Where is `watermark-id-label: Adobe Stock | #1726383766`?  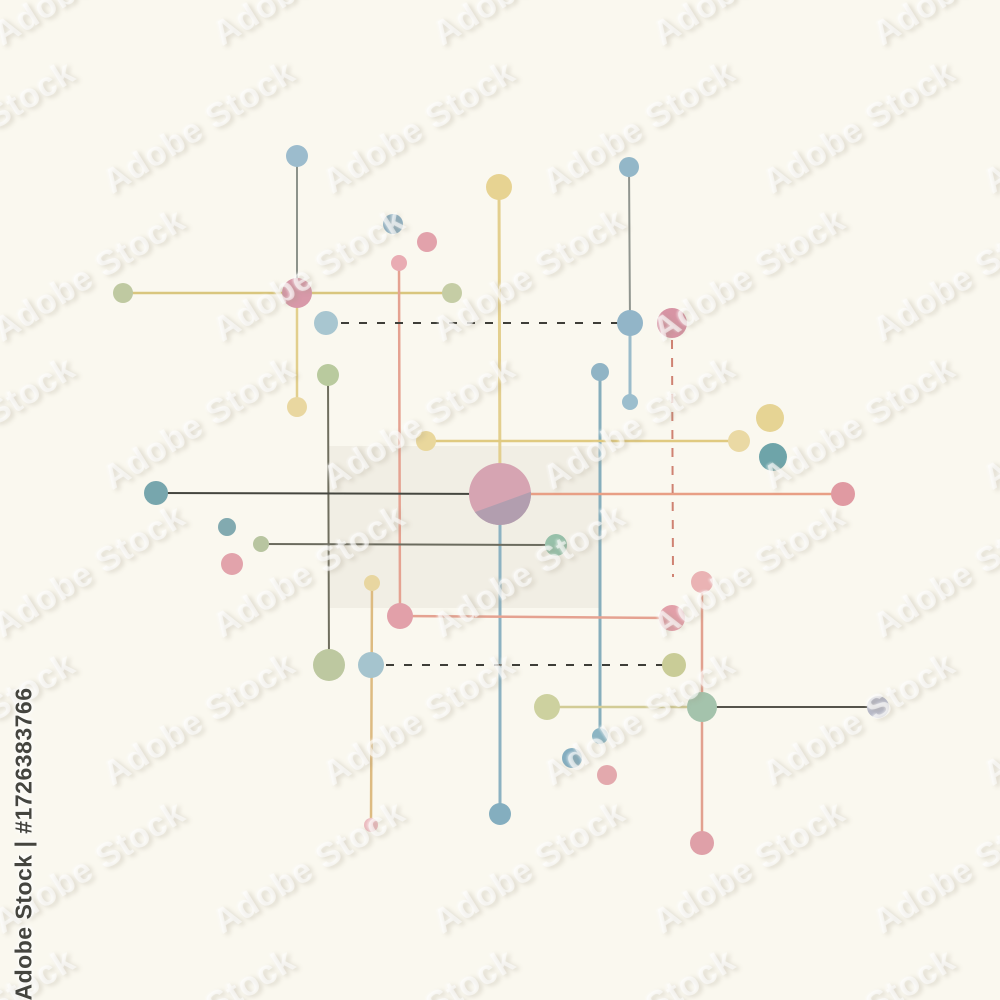
watermark-id-label: Adobe Stock | #1726383766 is located at coordinates (23, 843).